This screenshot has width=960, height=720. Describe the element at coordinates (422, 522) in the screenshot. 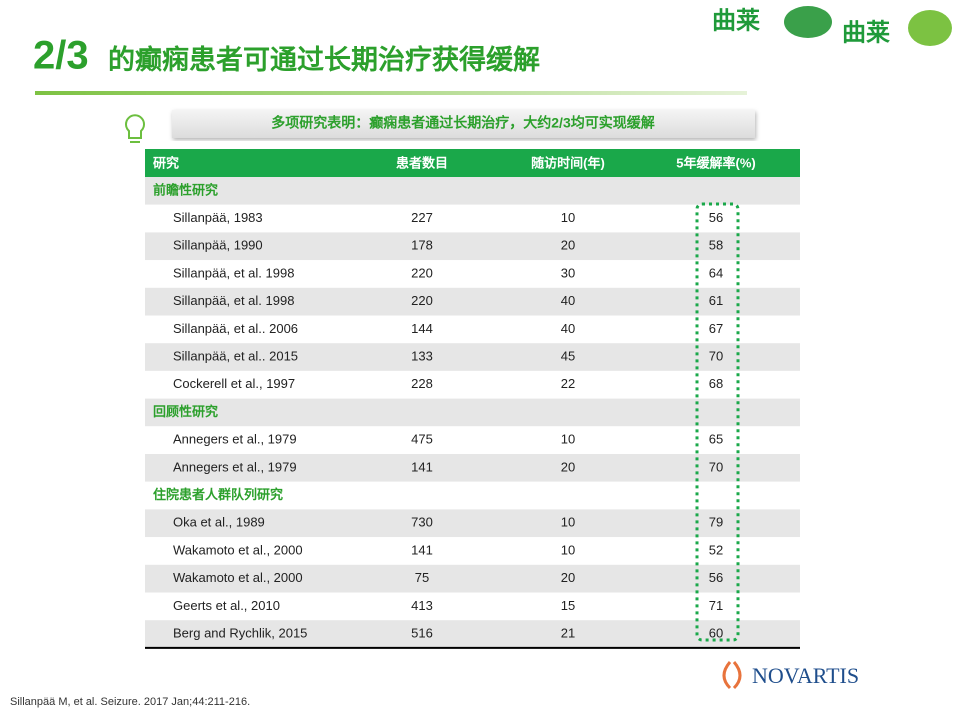

I see `cell: 730` at that location.